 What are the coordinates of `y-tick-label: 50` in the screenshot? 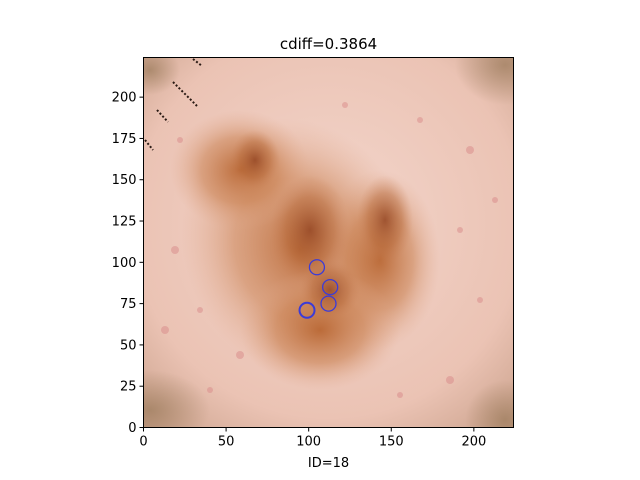 It's located at (128, 345).